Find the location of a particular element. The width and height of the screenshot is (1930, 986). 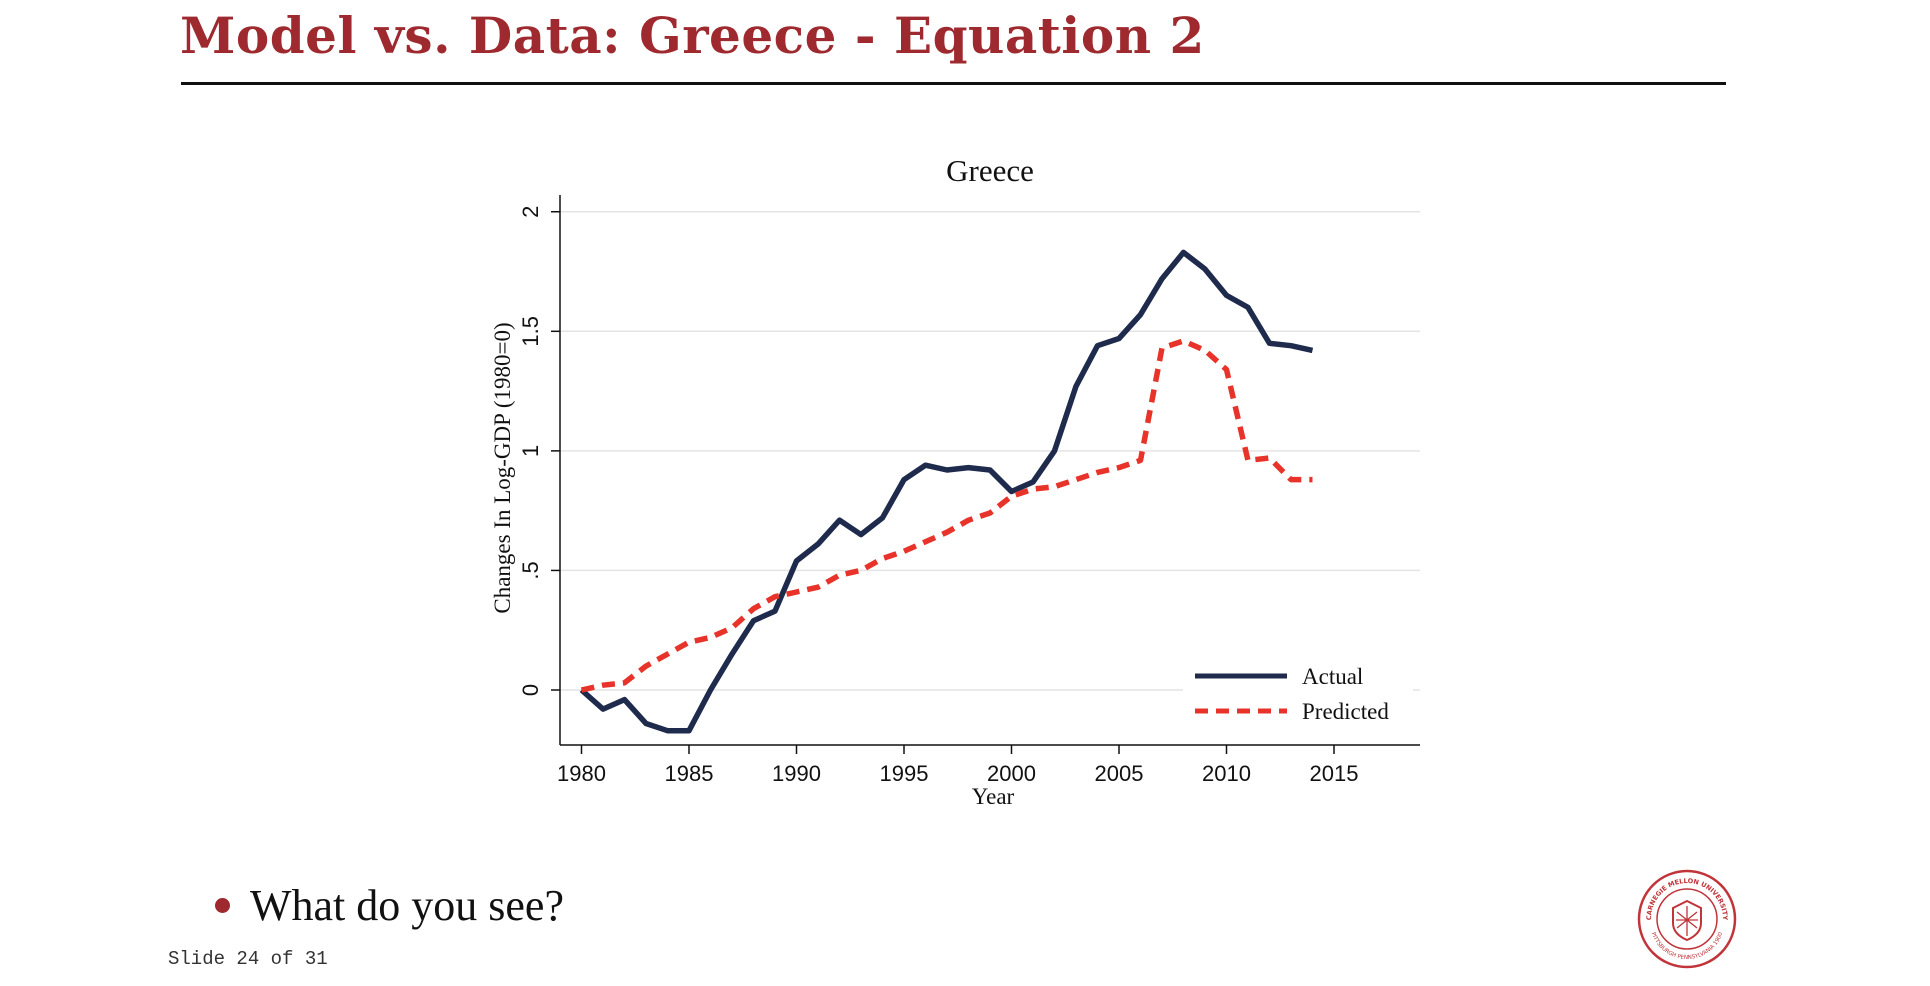

legend-label-actual: Actual is located at coordinates (1332, 676).